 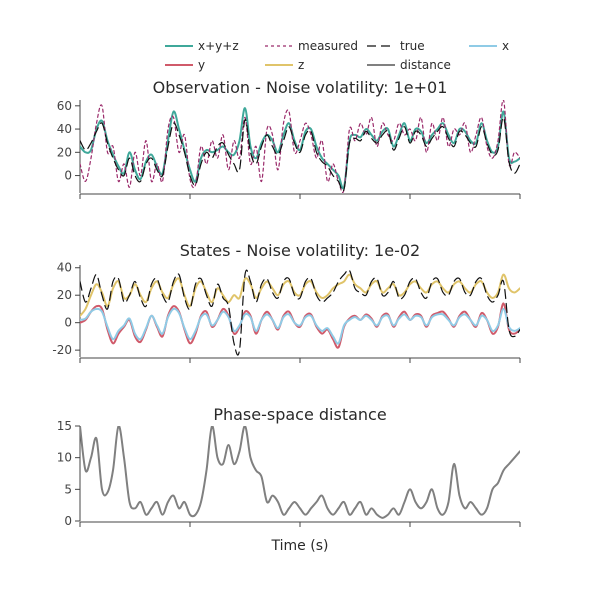 I want to click on legend-item: x+y+z, so click(x=202, y=46).